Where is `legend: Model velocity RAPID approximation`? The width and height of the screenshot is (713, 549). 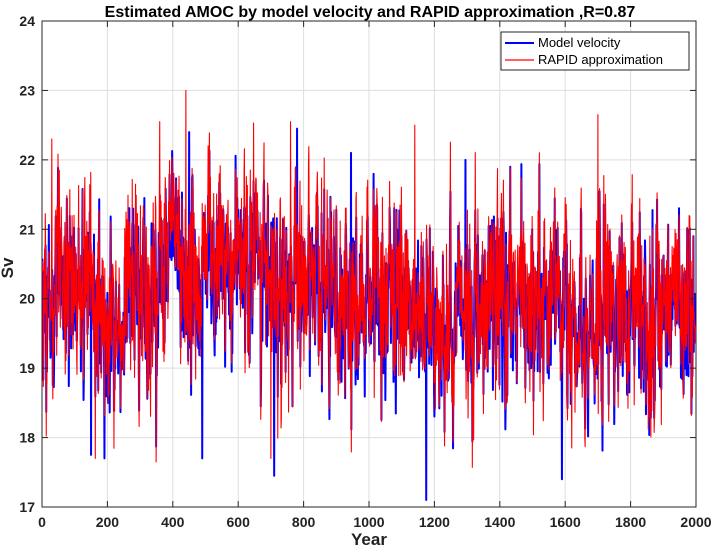 legend: Model velocity RAPID approximation is located at coordinates (595, 51).